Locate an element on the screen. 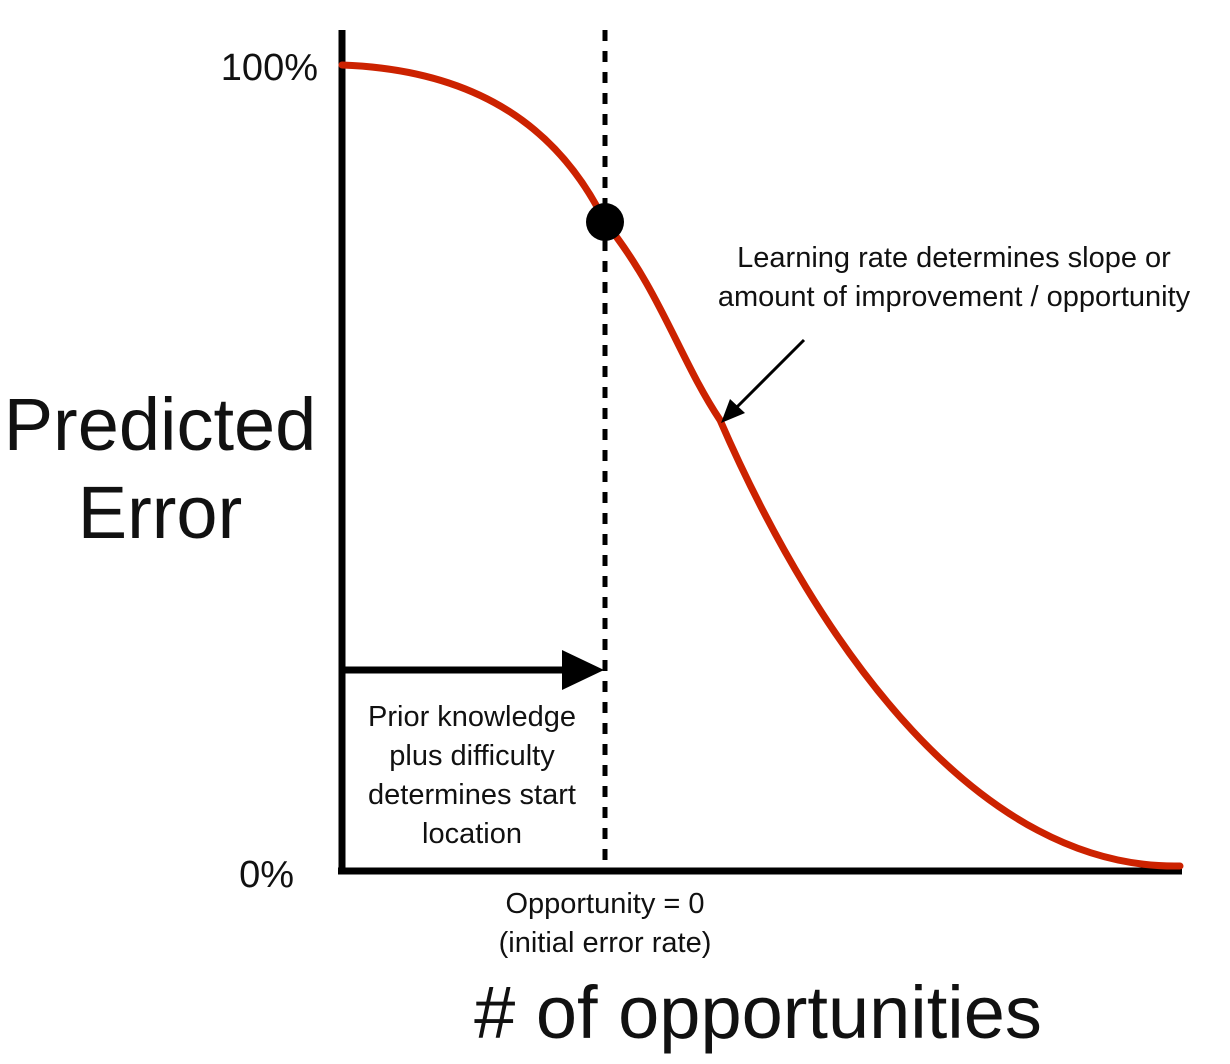 This screenshot has width=1230, height=1064. x-axis-title: # of opportunities is located at coordinates (758, 1012).